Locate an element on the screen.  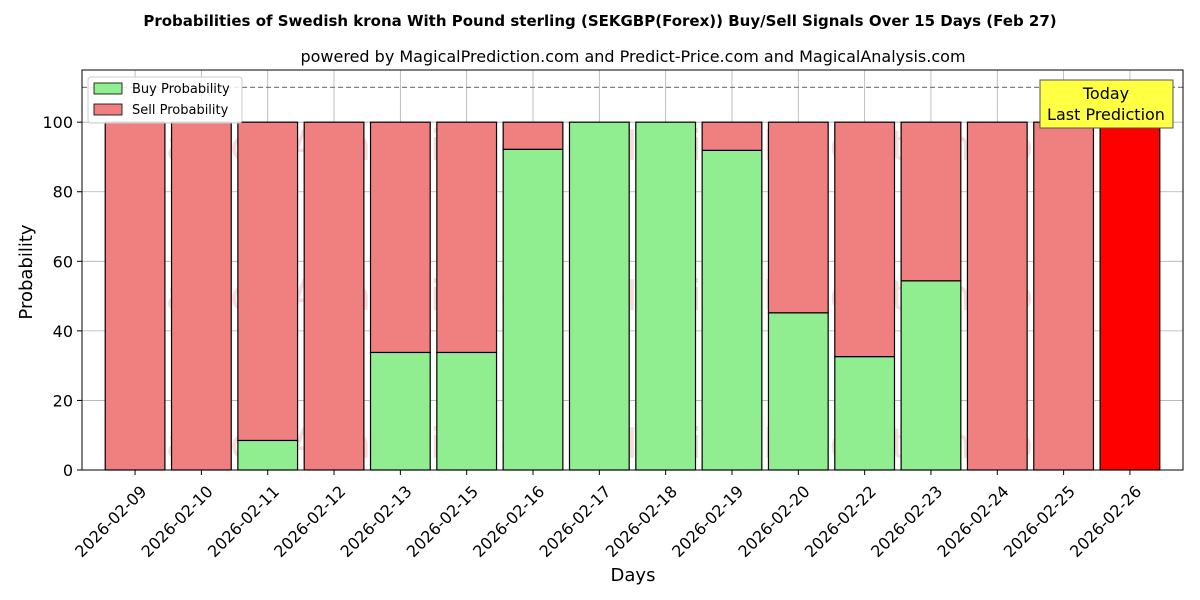
annotation-box is located at coordinates (1106, 104).